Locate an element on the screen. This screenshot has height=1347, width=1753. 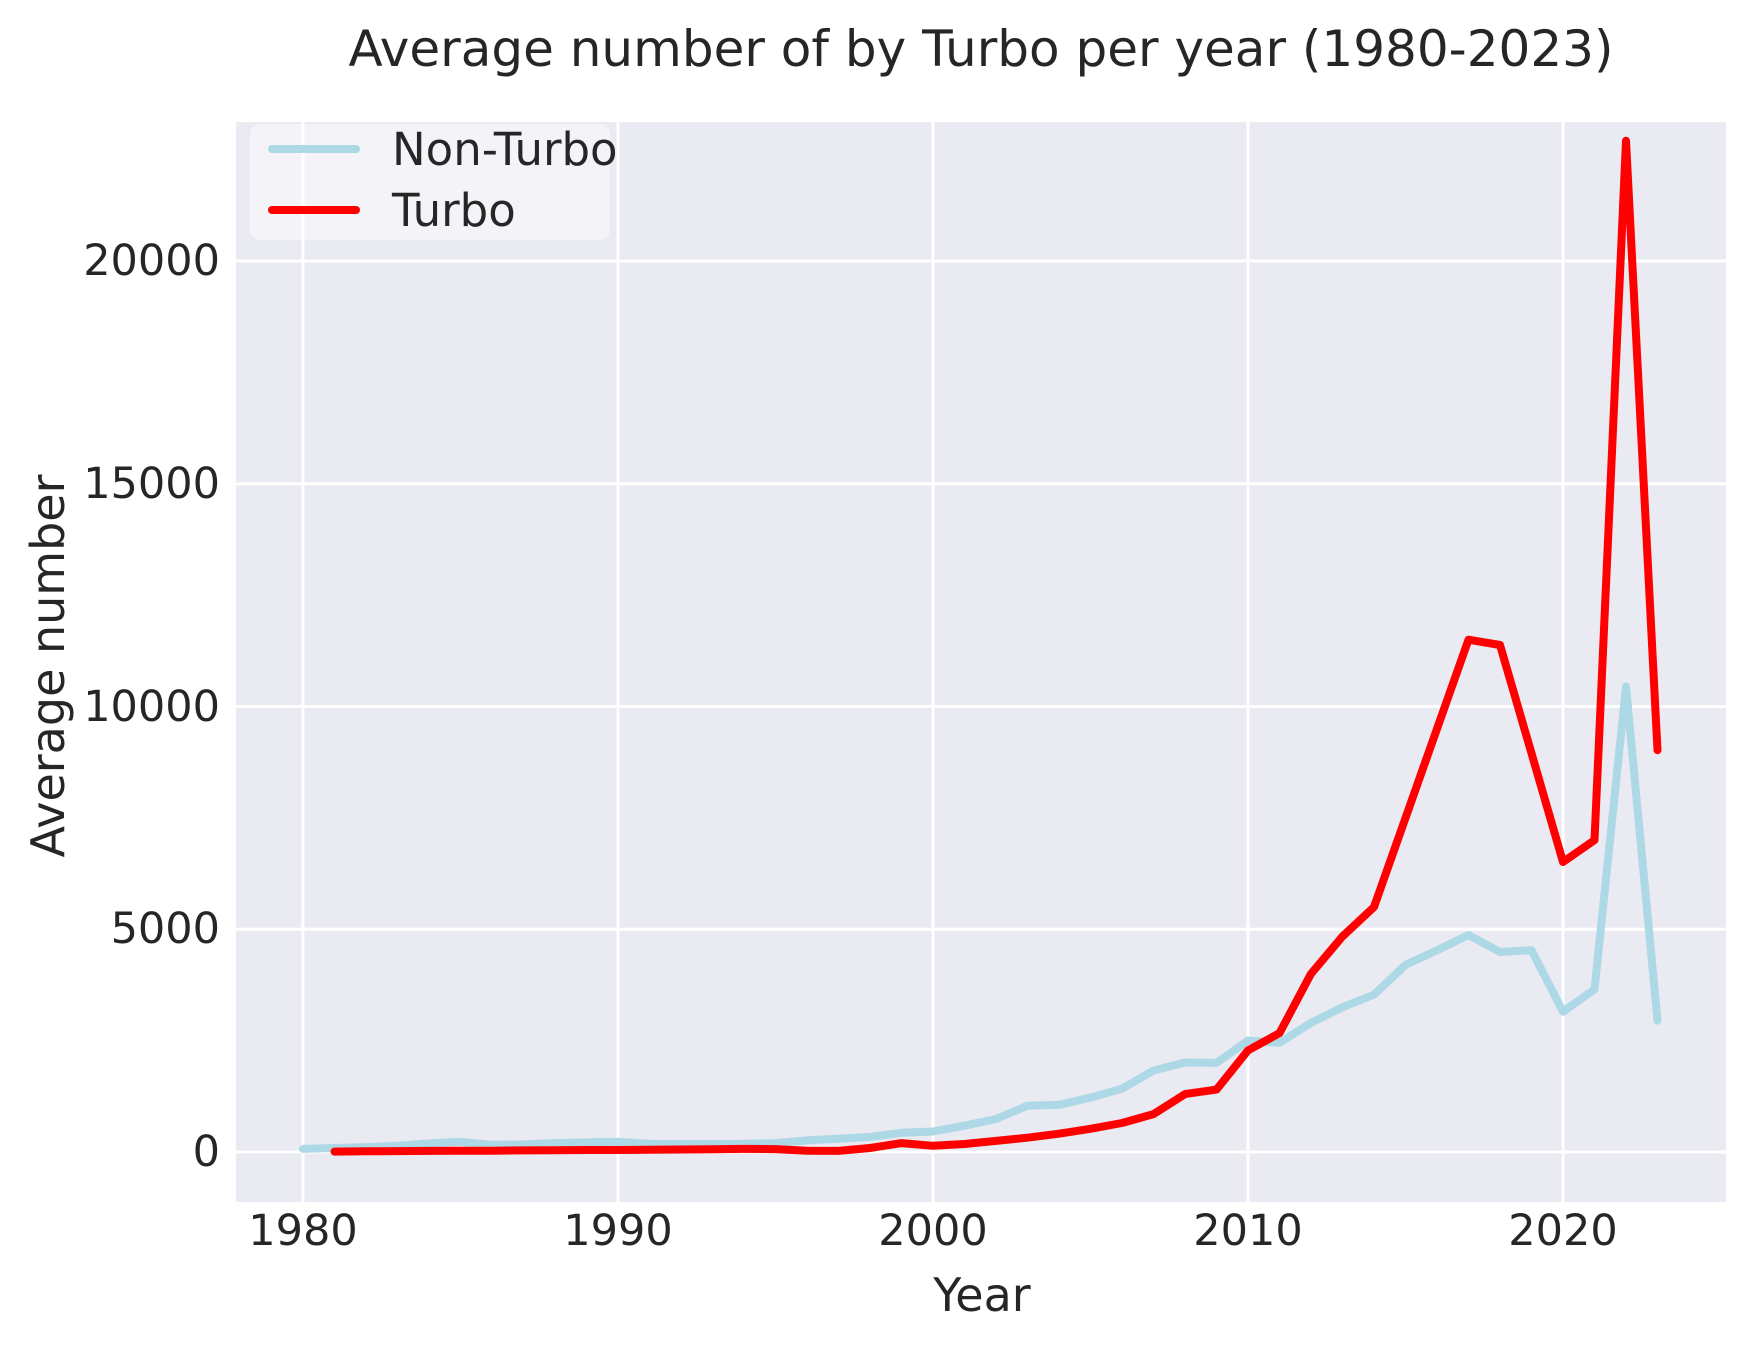
x-tick-label: 1980 is located at coordinates (303, 1231).